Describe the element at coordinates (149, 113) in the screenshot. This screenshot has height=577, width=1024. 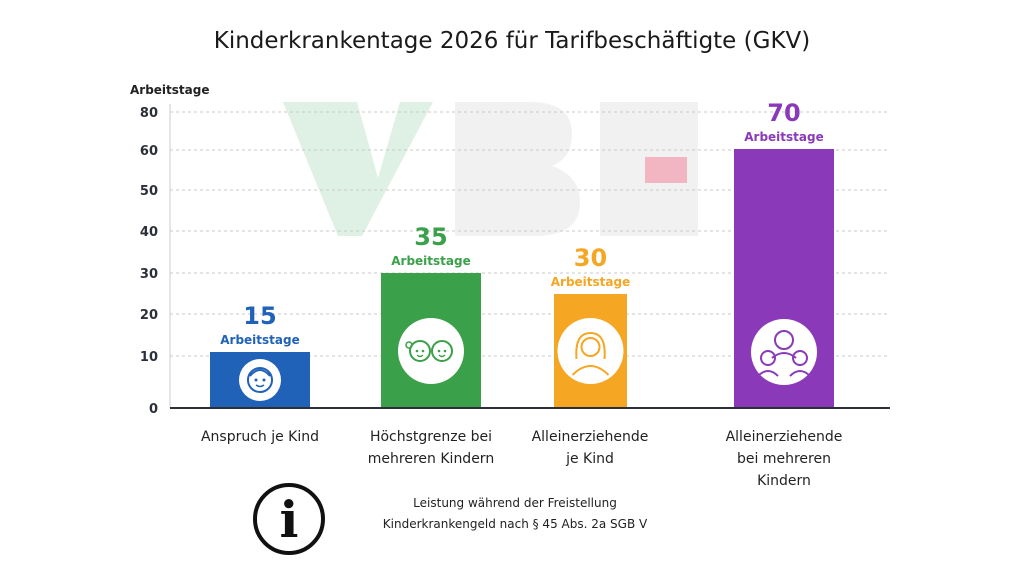
I see `y-tick-label: 80` at that location.